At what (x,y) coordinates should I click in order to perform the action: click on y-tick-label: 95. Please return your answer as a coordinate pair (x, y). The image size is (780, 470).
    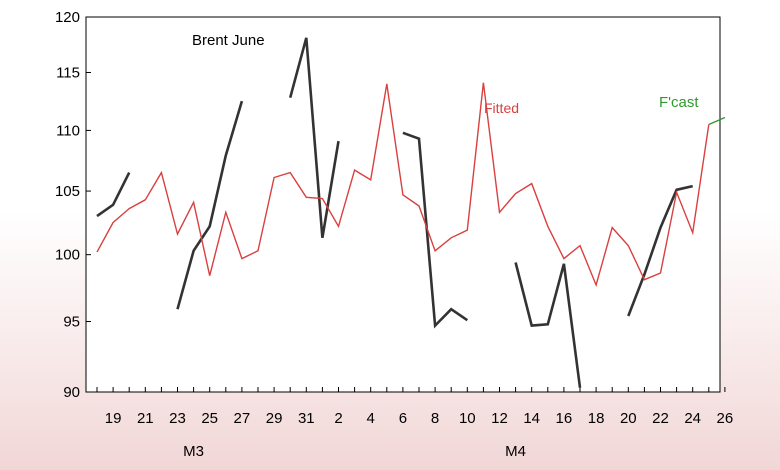
    Looking at the image, I should click on (71, 322).